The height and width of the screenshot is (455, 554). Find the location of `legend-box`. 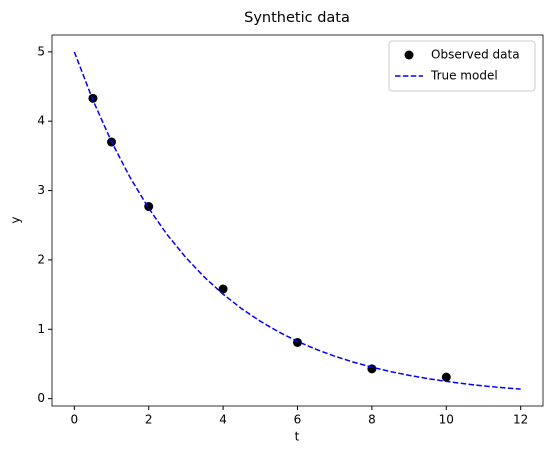

legend-box is located at coordinates (462, 66).